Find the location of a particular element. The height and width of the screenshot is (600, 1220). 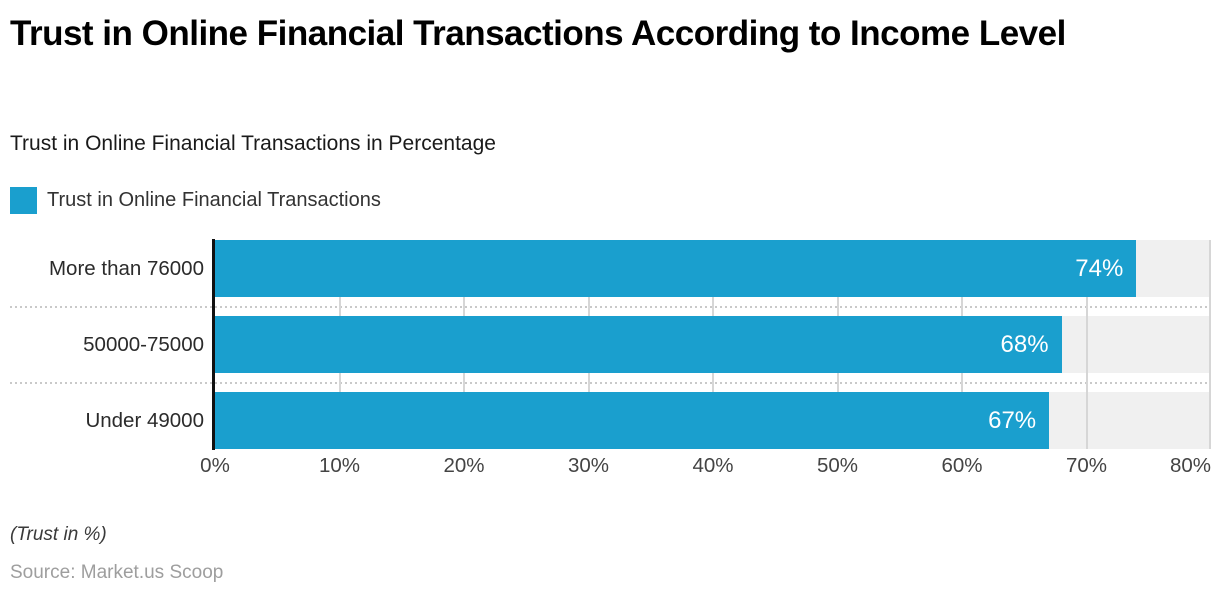

bar: 74% is located at coordinates (676, 268).